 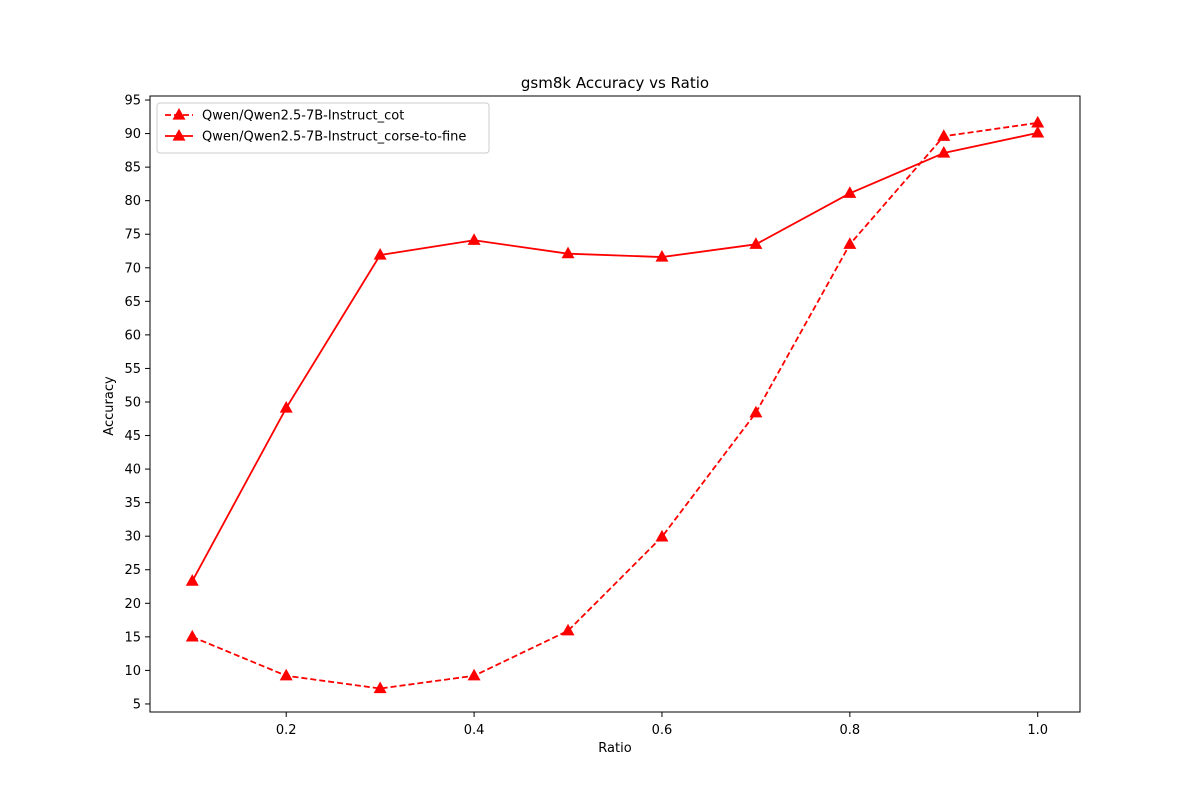 I want to click on y-tick-label: 85, so click(x=132, y=168).